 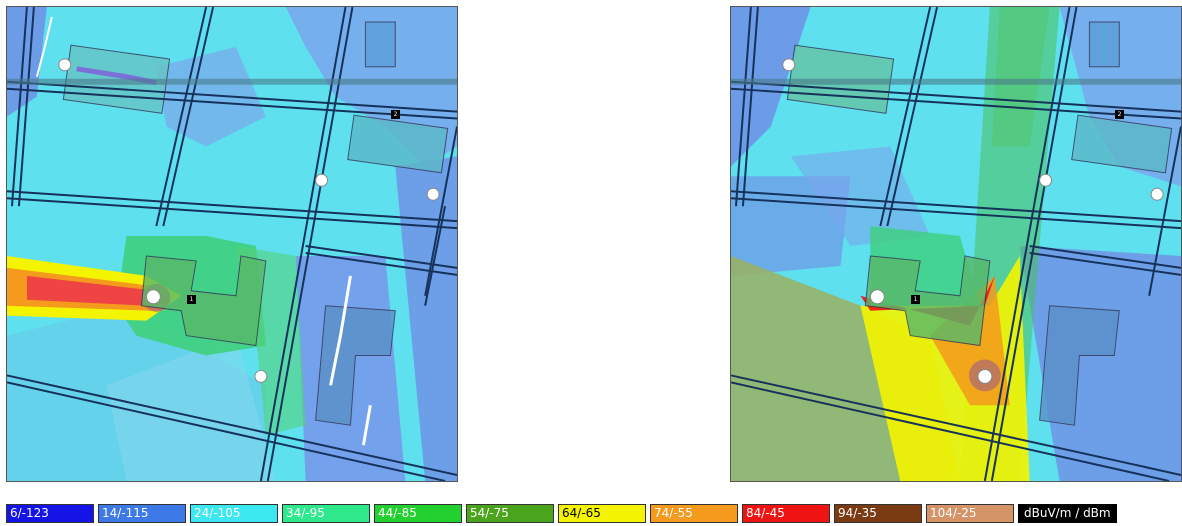 What do you see at coordinates (602, 513) in the screenshot?
I see `legend-swatch: 64/-65` at bounding box center [602, 513].